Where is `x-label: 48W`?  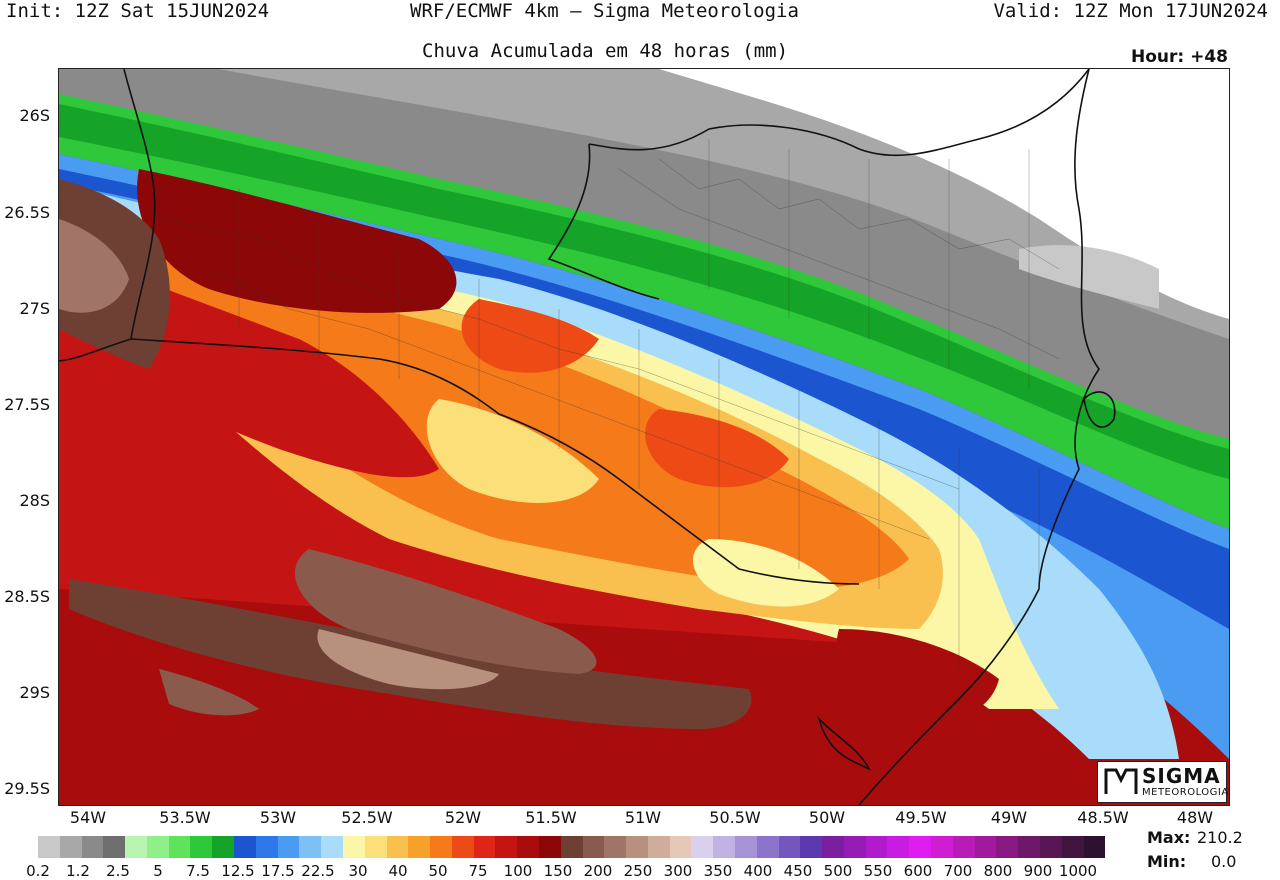 x-label: 48W is located at coordinates (1195, 817).